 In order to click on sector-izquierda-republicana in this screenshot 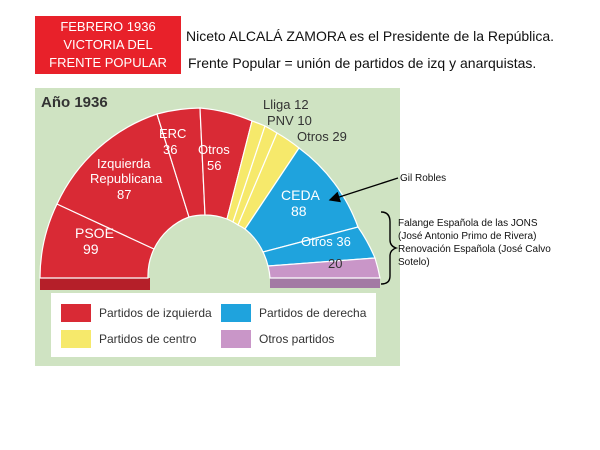, I will do `click(123, 181)`.